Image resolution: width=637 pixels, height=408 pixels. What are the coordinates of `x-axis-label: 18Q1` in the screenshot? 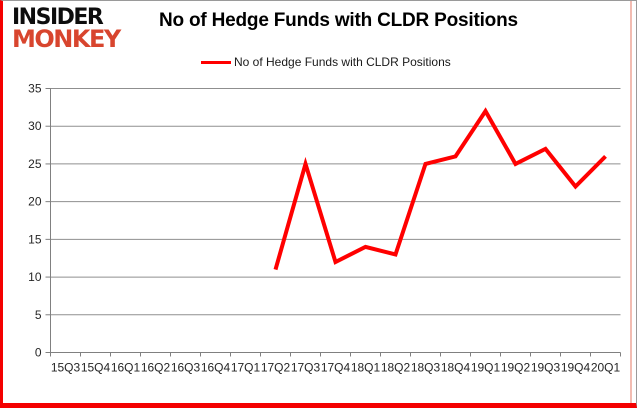 It's located at (366, 368).